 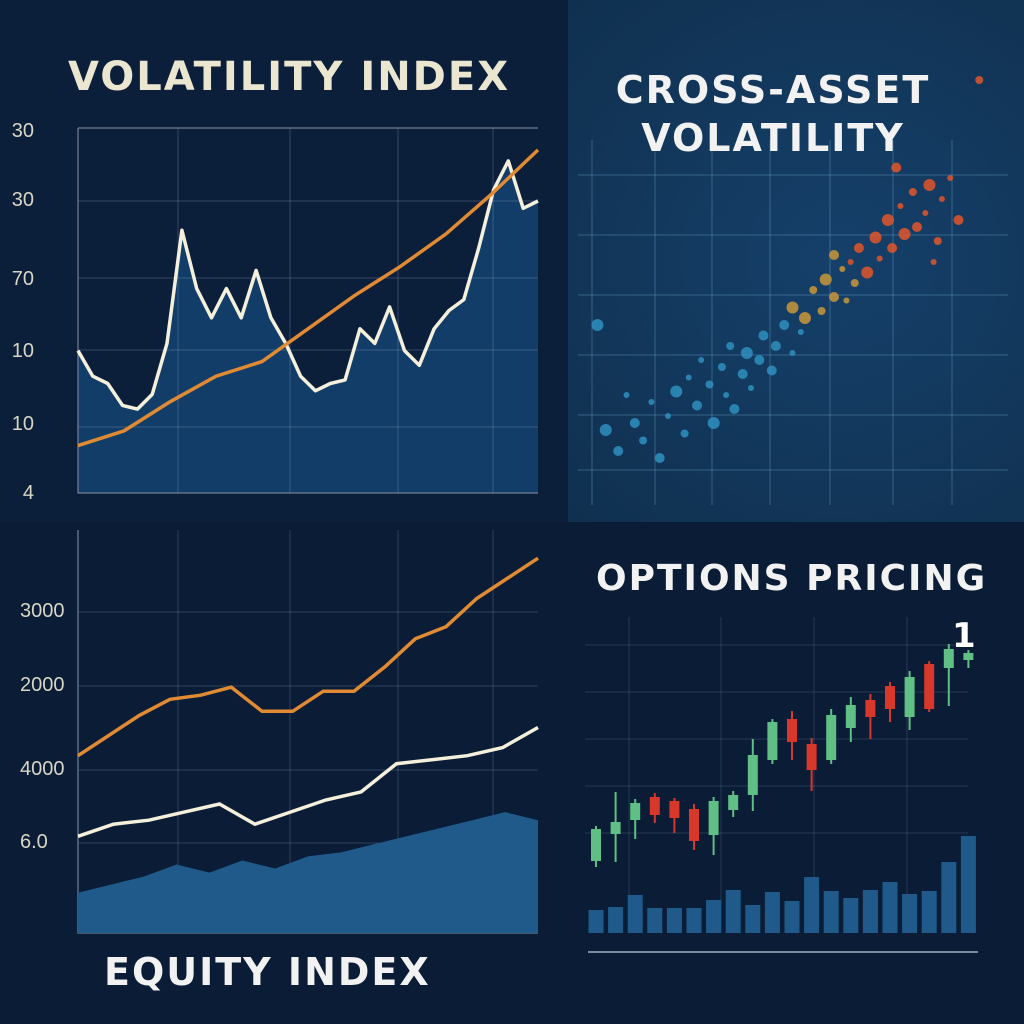 I want to click on y-tick-label: 4000, so click(x=42, y=769).